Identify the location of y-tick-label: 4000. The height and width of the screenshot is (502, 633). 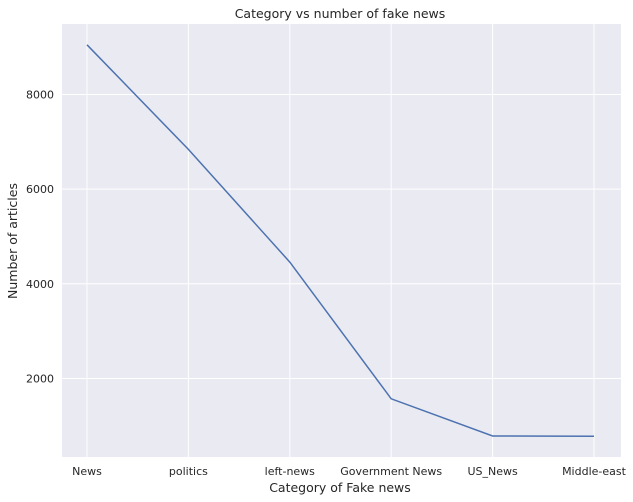
(40, 284).